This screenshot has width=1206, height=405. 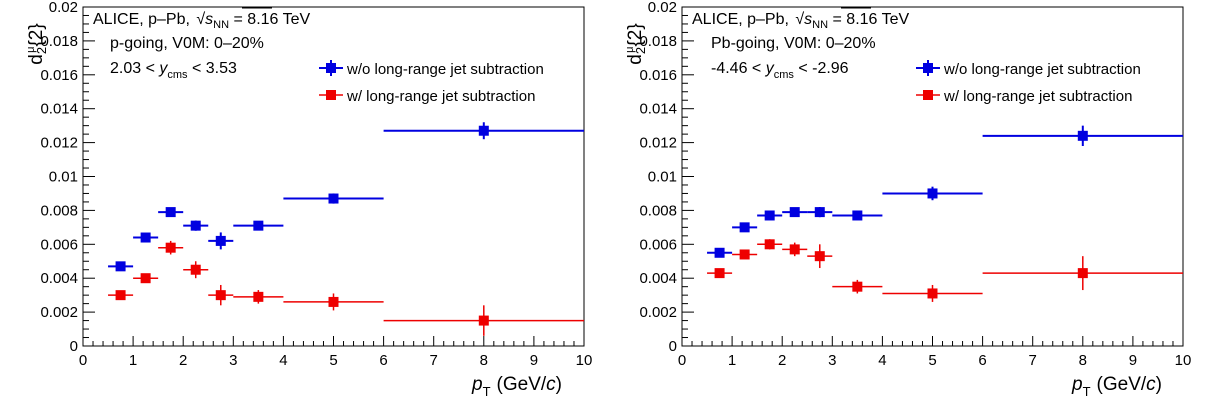 I want to click on y-tick-label-left: 0.012, so click(x=59, y=143).